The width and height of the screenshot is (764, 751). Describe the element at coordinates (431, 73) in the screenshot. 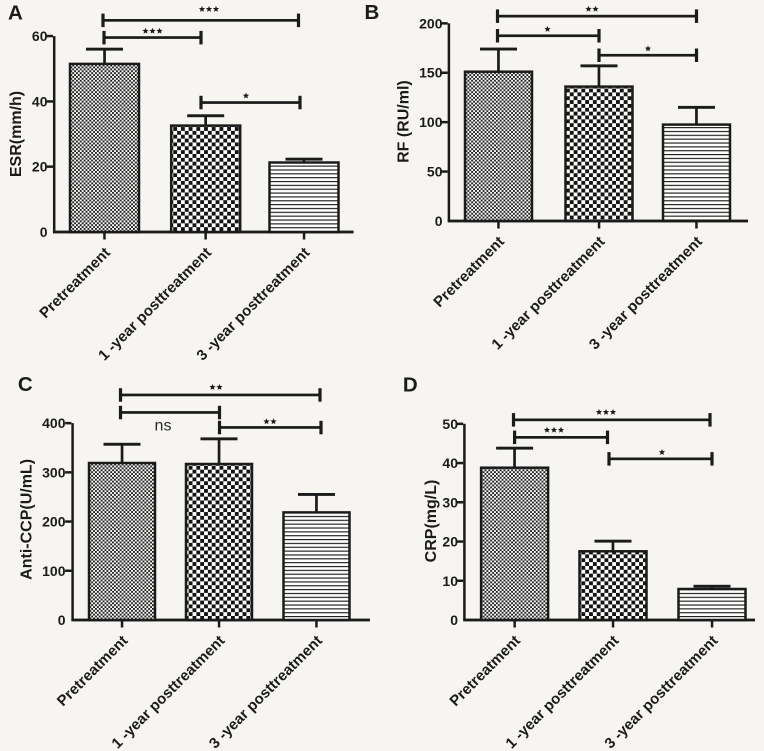

I see `svg-text: 150` at that location.